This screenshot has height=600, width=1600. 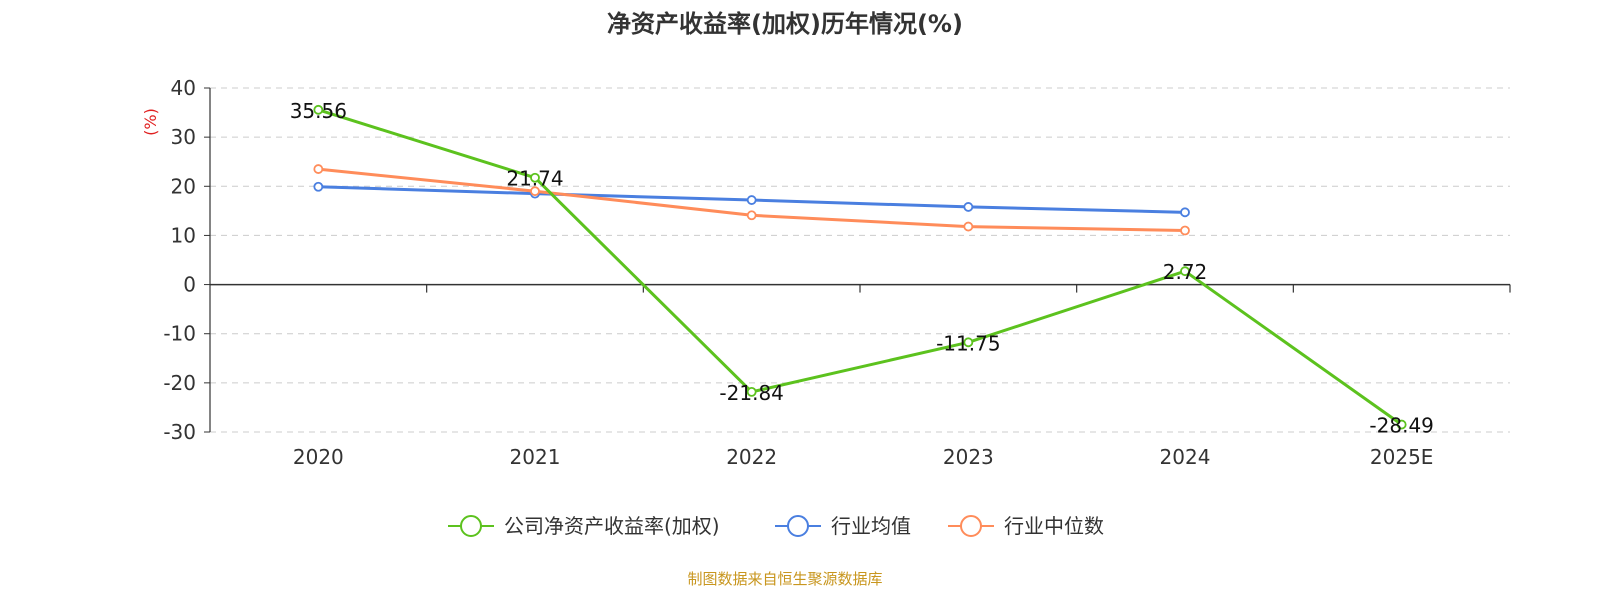 I want to click on data-label: 21.74, so click(x=534, y=179).